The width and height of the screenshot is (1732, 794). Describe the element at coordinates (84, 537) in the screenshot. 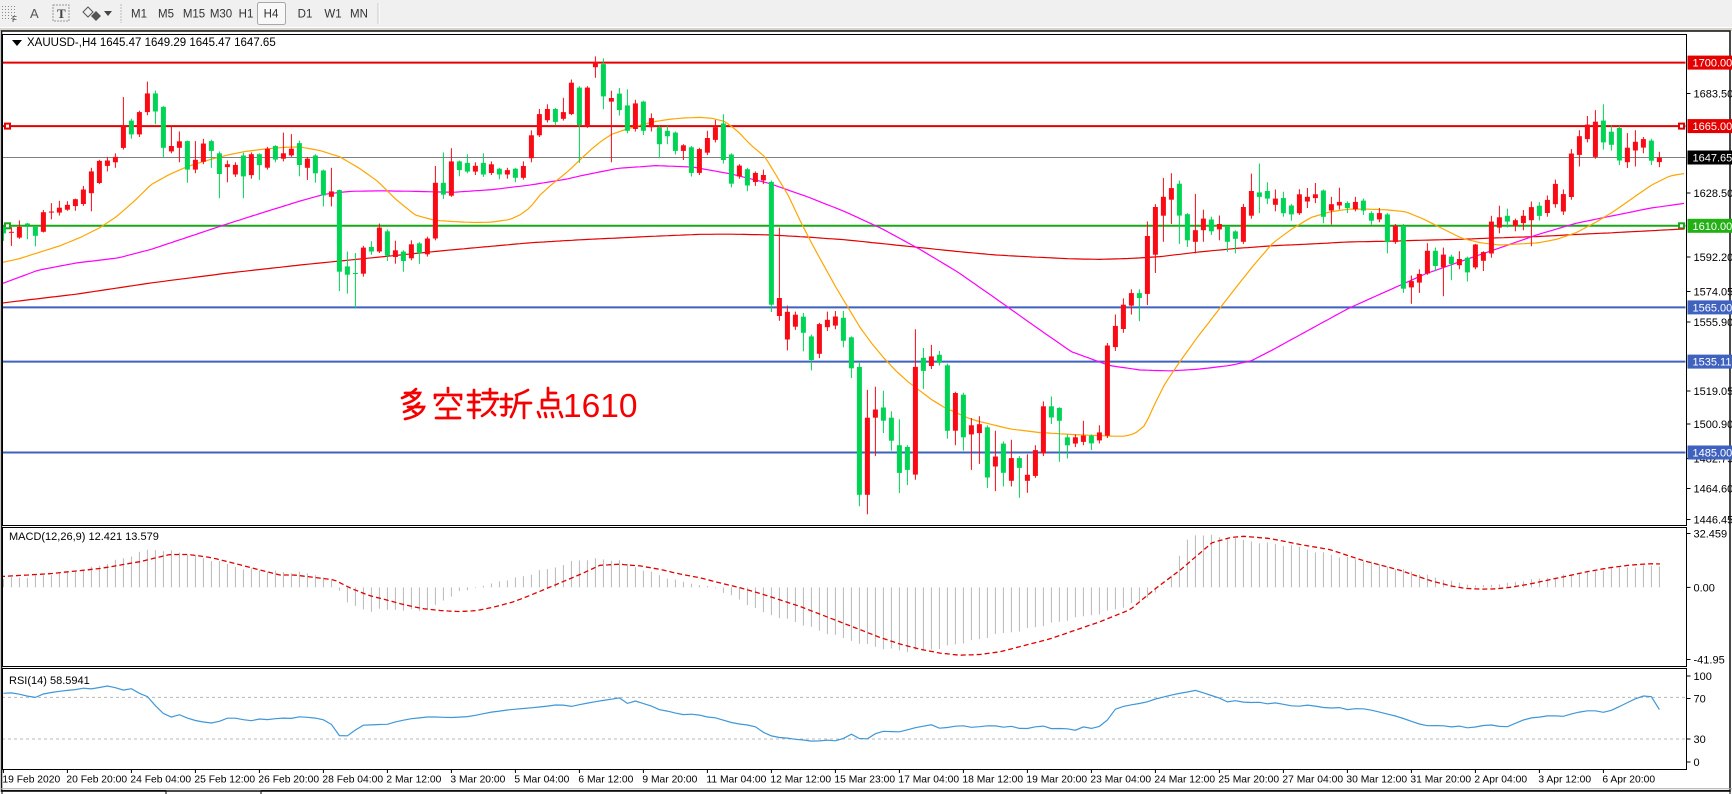

I see `svg-text: MACD(12,26,9) 12.421 13.579` at that location.